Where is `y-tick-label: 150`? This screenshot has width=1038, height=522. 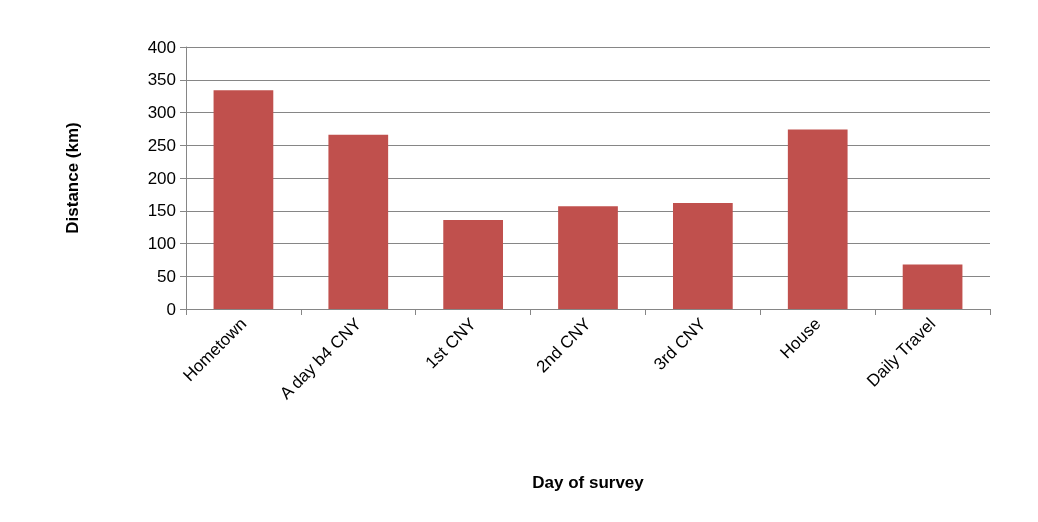 y-tick-label: 150 is located at coordinates (161, 211).